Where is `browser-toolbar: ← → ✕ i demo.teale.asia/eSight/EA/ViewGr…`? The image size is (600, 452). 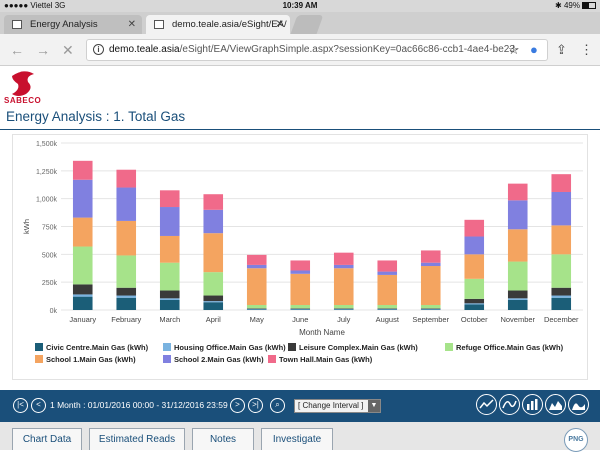
browser-toolbar: ← → ✕ i demo.teale.asia/eSight/EA/ViewGr… is located at coordinates (300, 50).